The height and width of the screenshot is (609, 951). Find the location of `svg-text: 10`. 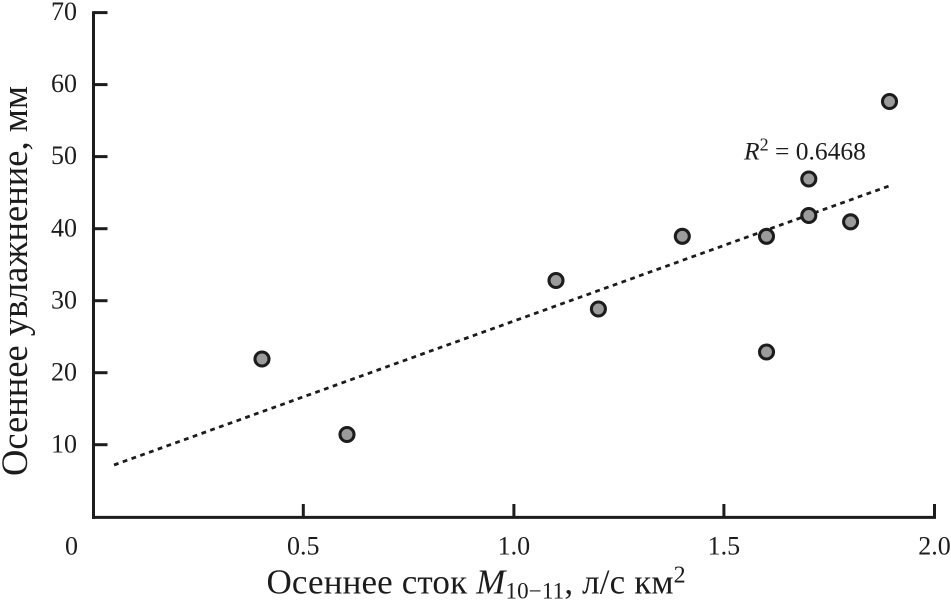

svg-text: 10 is located at coordinates (64, 443).